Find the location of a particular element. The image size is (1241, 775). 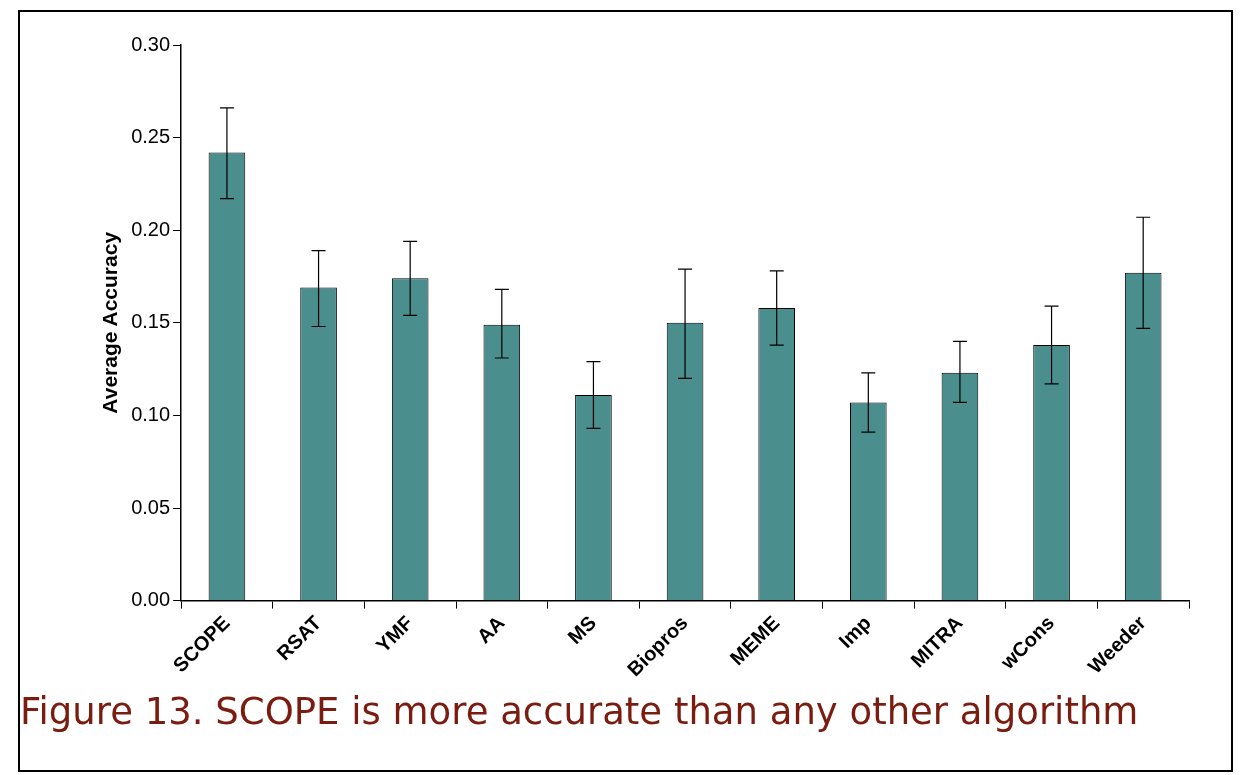

y-tick-label: 0.00 is located at coordinates (151, 599).